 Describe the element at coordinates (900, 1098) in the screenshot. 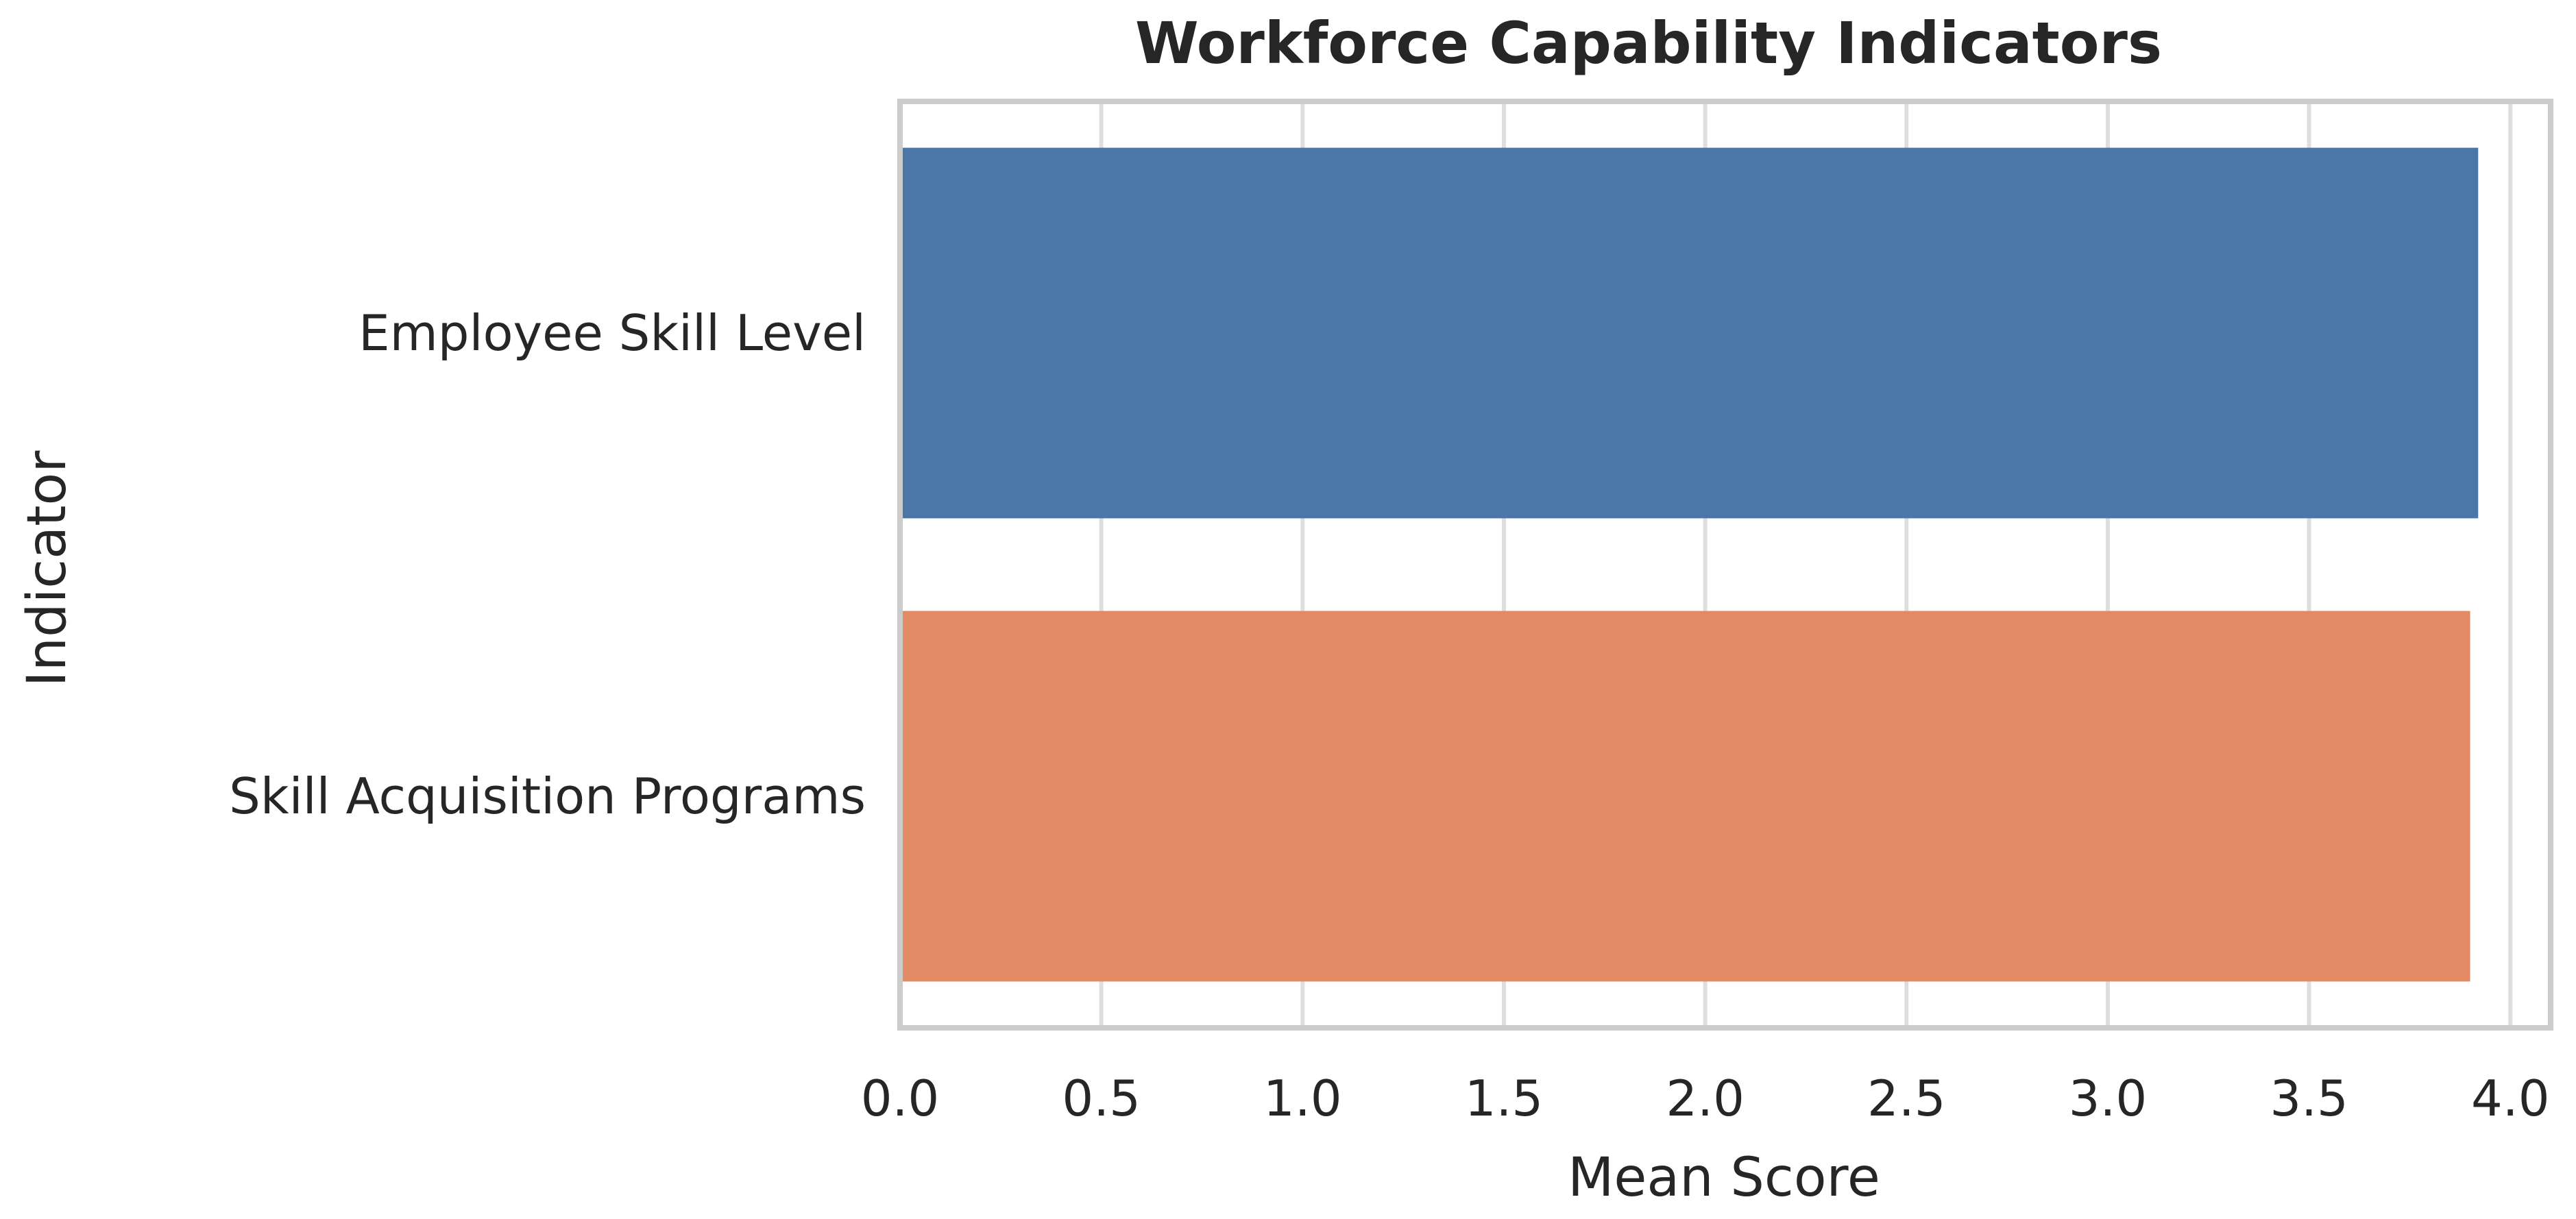

I see `x-tick-label: 0.0` at that location.